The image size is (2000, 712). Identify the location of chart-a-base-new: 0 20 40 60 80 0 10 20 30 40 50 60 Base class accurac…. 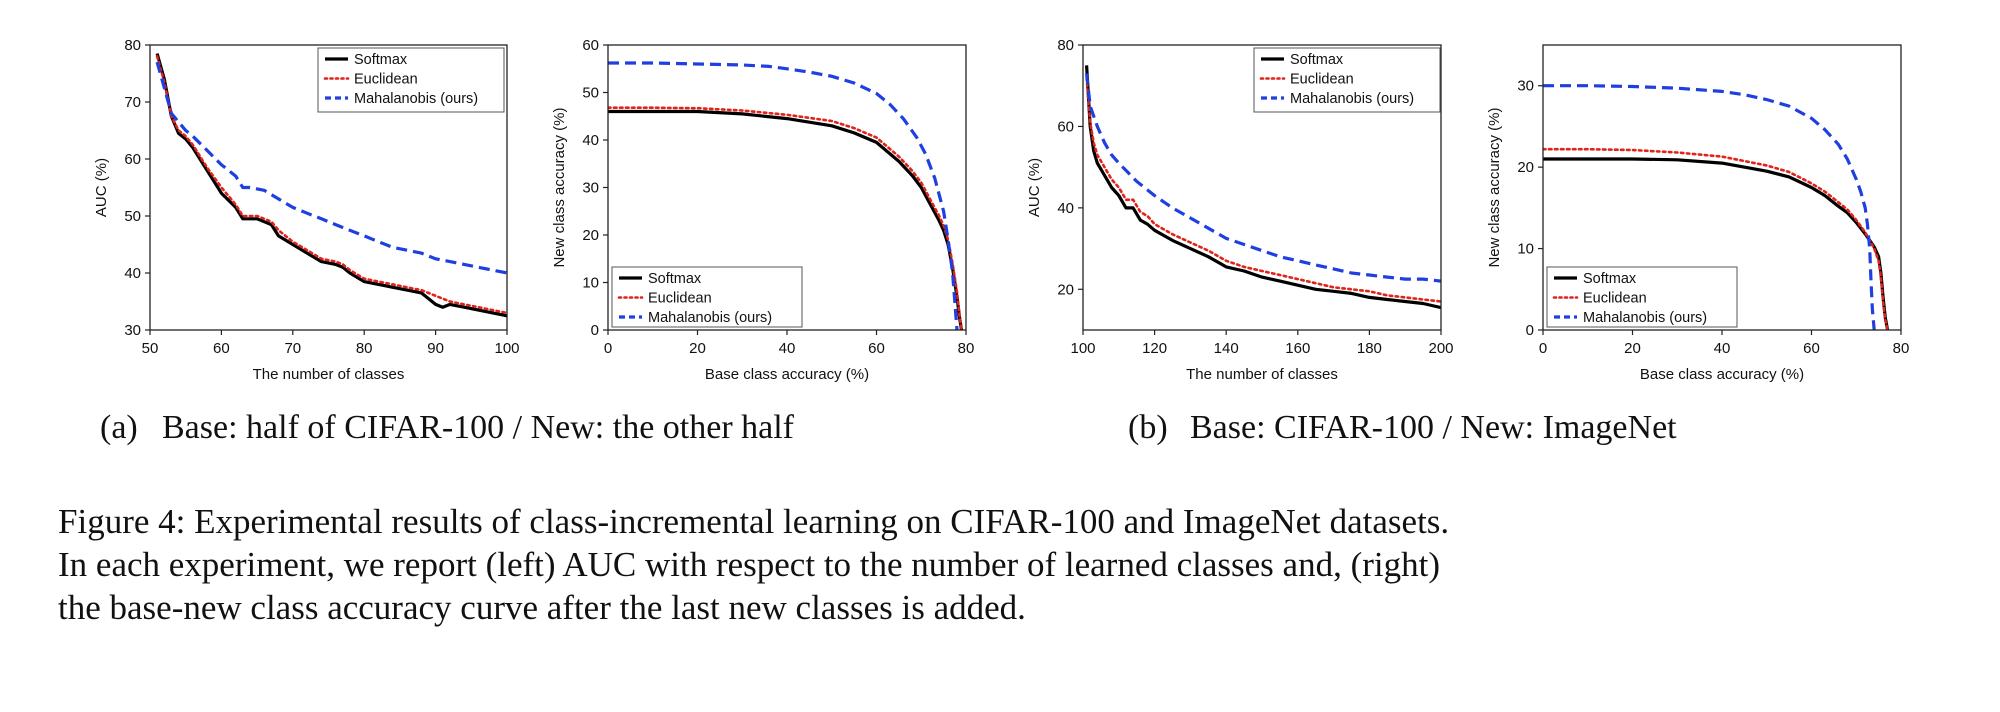
(762, 210).